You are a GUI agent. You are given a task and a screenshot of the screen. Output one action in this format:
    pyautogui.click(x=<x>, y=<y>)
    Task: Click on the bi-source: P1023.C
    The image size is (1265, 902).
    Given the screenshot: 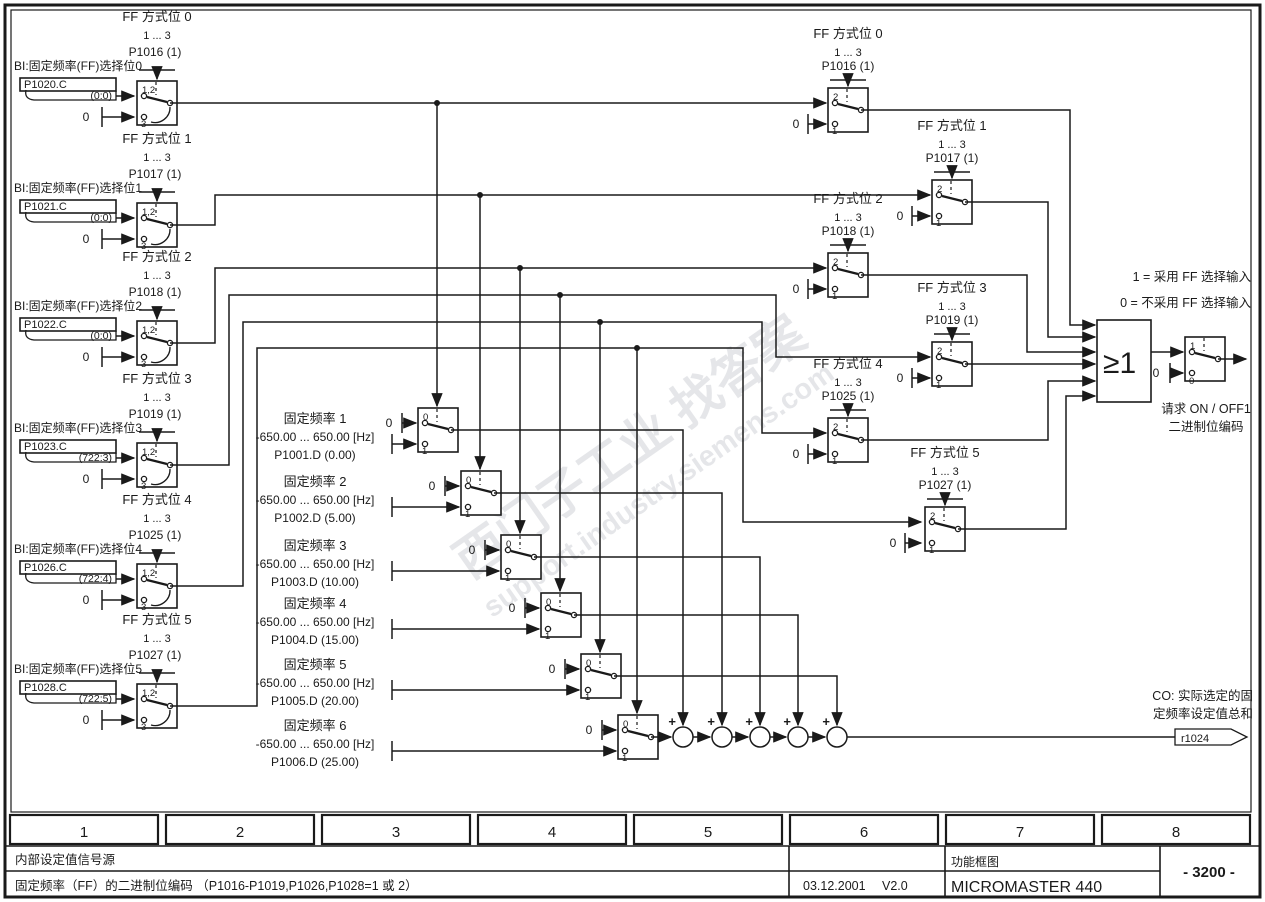 What is the action you would take?
    pyautogui.click(x=45, y=447)
    